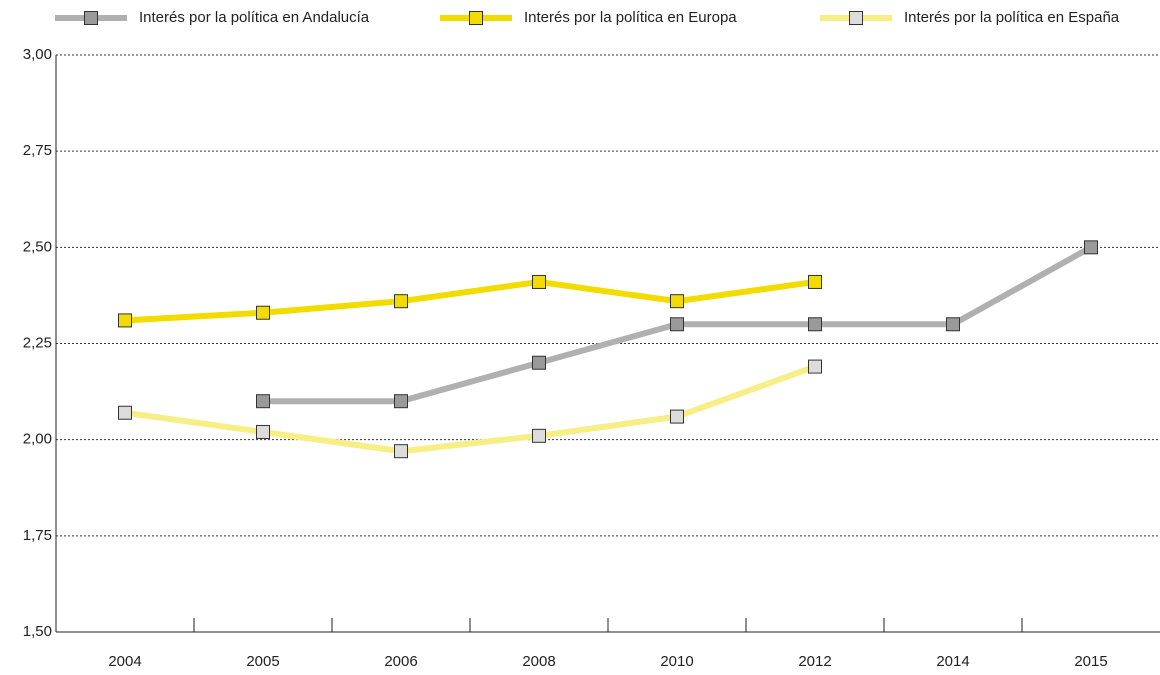 The width and height of the screenshot is (1160, 675). I want to click on x-tick-label: 2014, so click(952, 661).